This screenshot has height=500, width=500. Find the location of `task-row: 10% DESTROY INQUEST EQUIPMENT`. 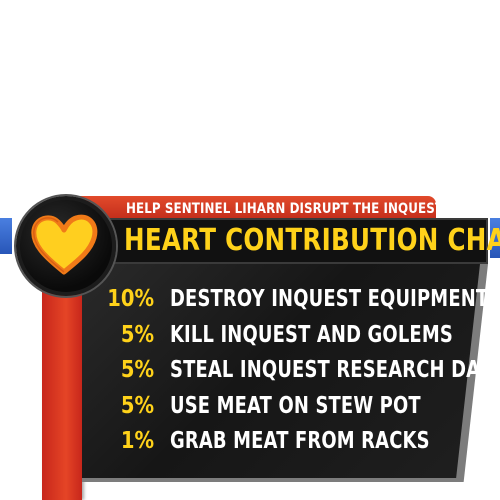

task-row: 10% DESTROY INQUEST EQUIPMENT is located at coordinates (287, 300).